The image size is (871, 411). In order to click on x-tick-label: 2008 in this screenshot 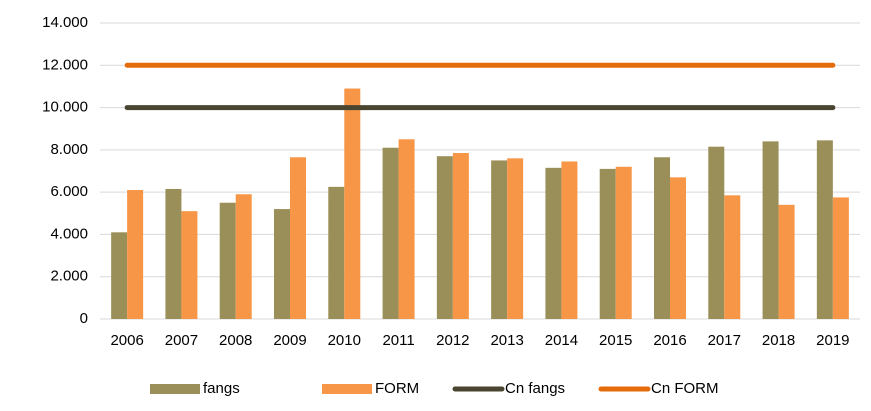, I will do `click(235, 340)`.